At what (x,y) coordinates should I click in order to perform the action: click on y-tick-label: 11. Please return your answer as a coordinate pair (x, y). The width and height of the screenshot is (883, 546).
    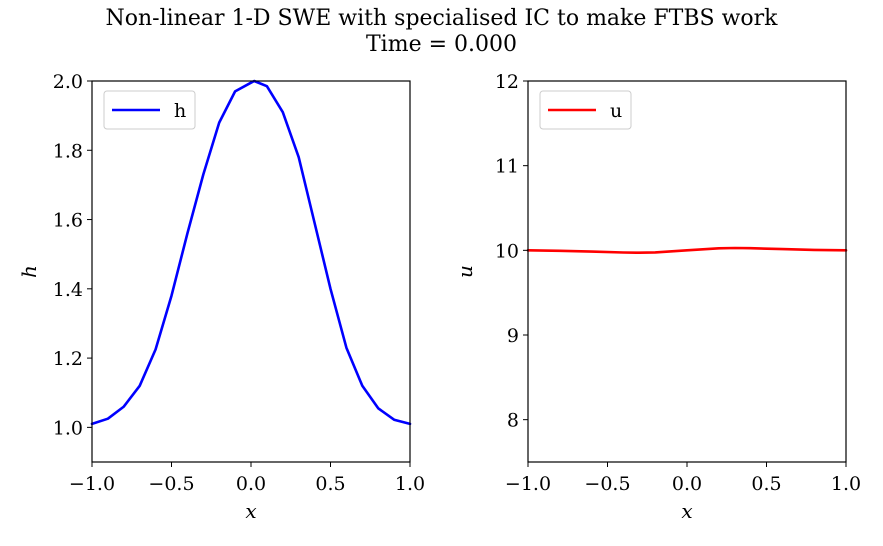
    Looking at the image, I should click on (507, 167).